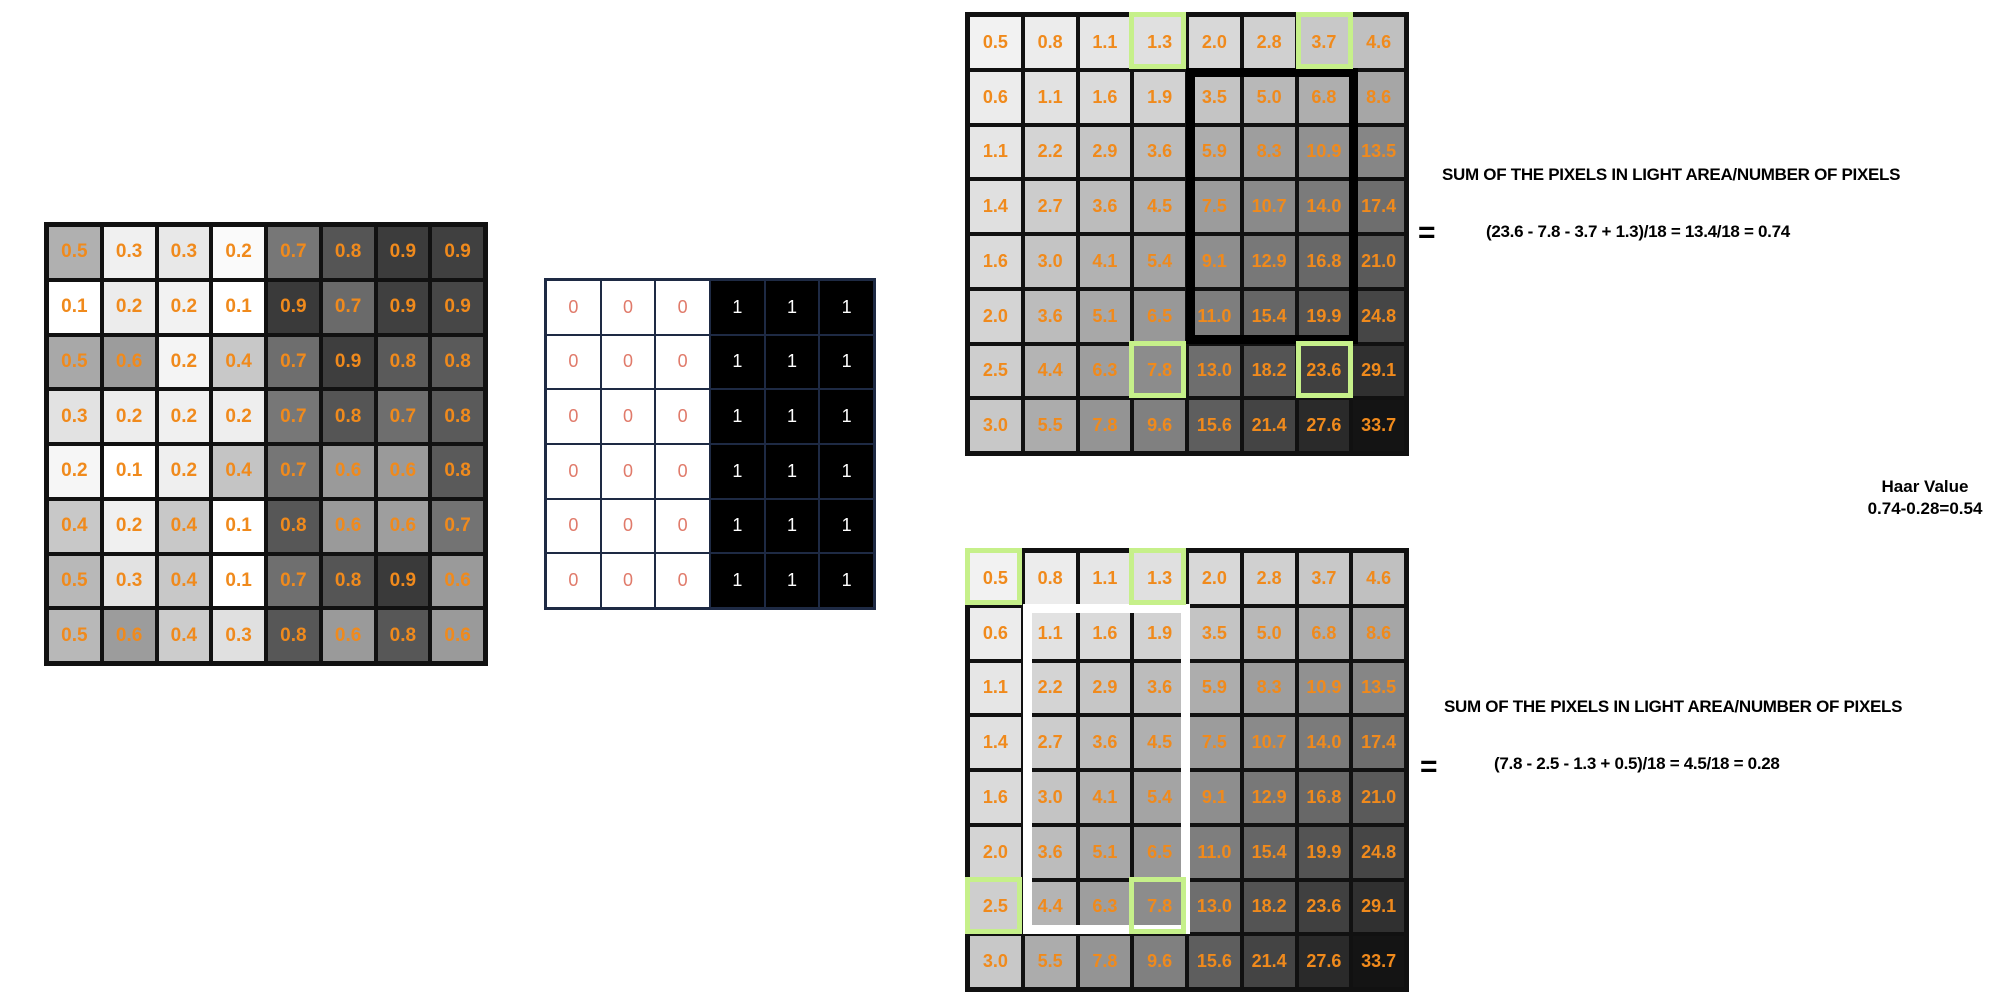 The width and height of the screenshot is (2000, 999). Describe the element at coordinates (1269, 852) in the screenshot. I see `integral-cell: 15.4` at that location.